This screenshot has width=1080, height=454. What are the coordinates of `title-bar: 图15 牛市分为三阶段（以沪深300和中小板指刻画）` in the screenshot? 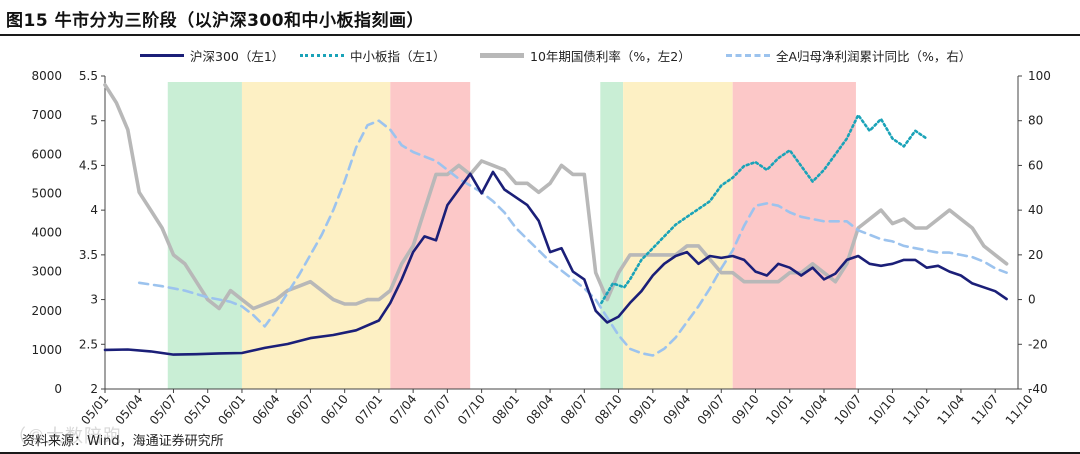 It's located at (540, 18).